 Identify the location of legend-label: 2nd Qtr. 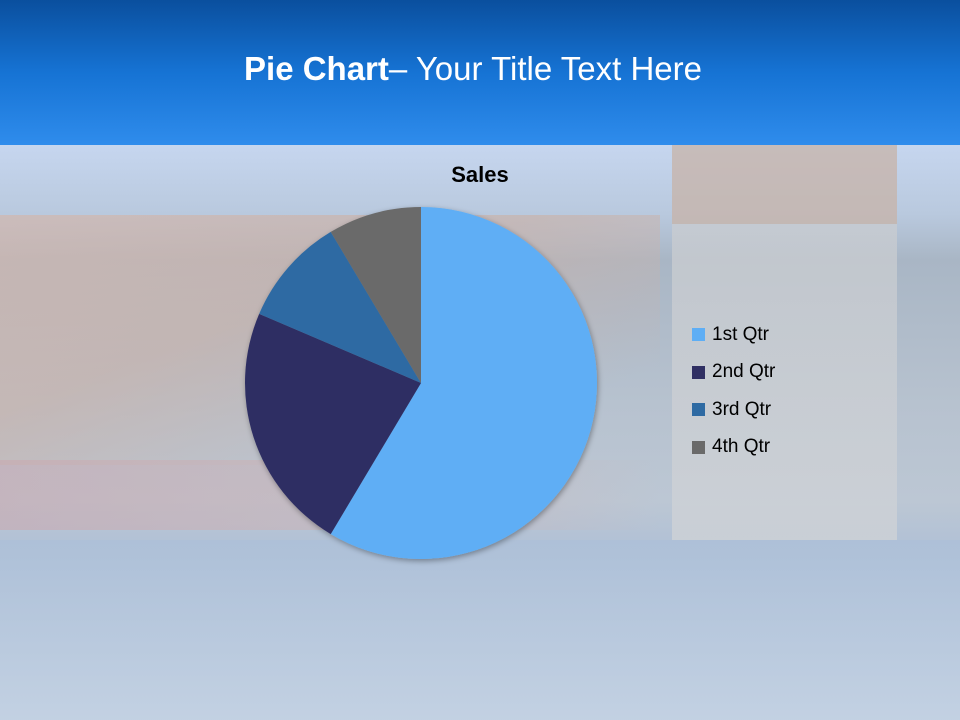
(744, 372).